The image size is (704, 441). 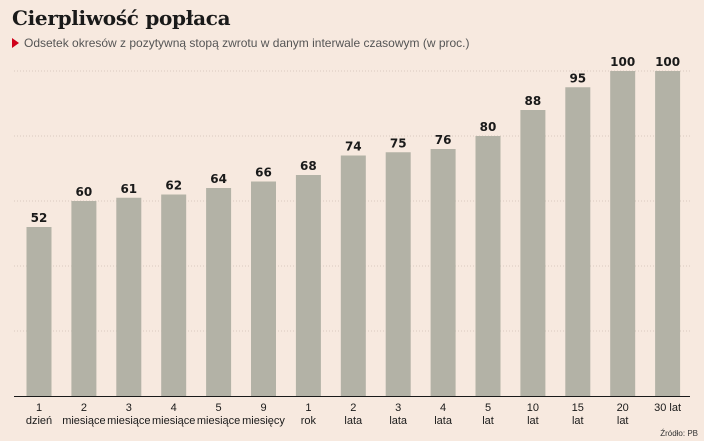 What do you see at coordinates (679, 433) in the screenshot?
I see `source-note: Źródło: PB` at bounding box center [679, 433].